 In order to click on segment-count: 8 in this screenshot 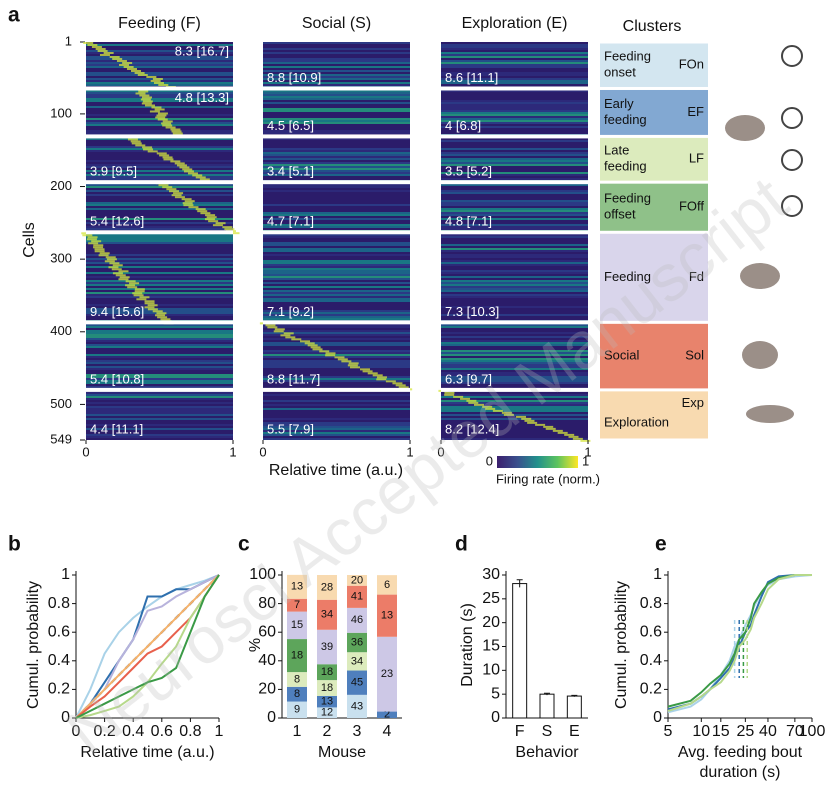, I will do `click(297, 694)`.